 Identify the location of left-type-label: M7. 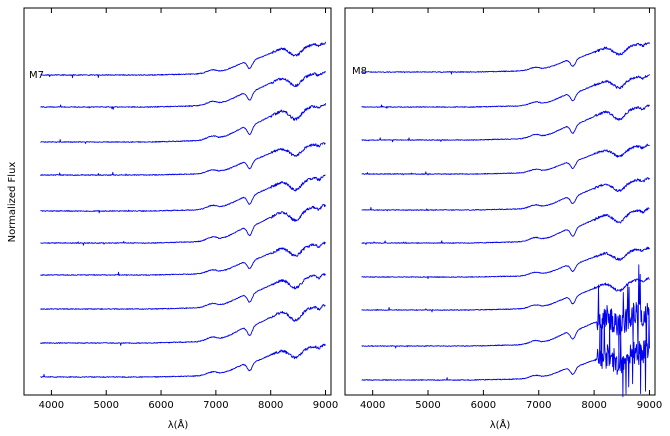
(36, 75).